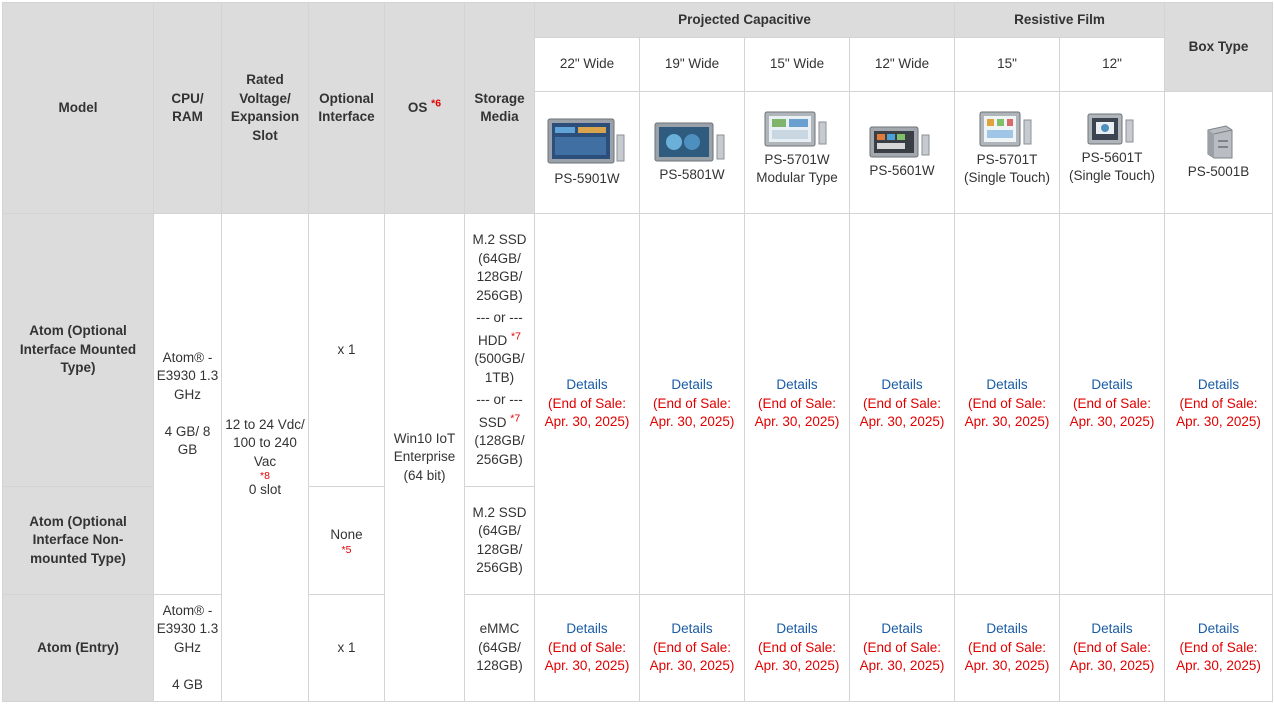 Image resolution: width=1274 pixels, height=708 pixels. I want to click on cell-voltage: 12 to 24 Vdc/ 100 to 240 Vac *8 0 slot, so click(265, 457).